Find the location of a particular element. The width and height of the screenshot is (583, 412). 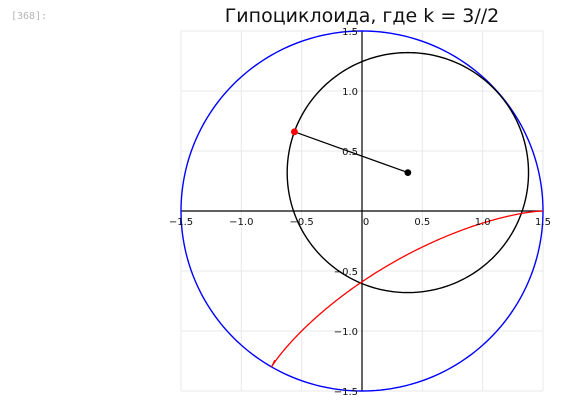

x-tick-label: 1.0 is located at coordinates (483, 222).